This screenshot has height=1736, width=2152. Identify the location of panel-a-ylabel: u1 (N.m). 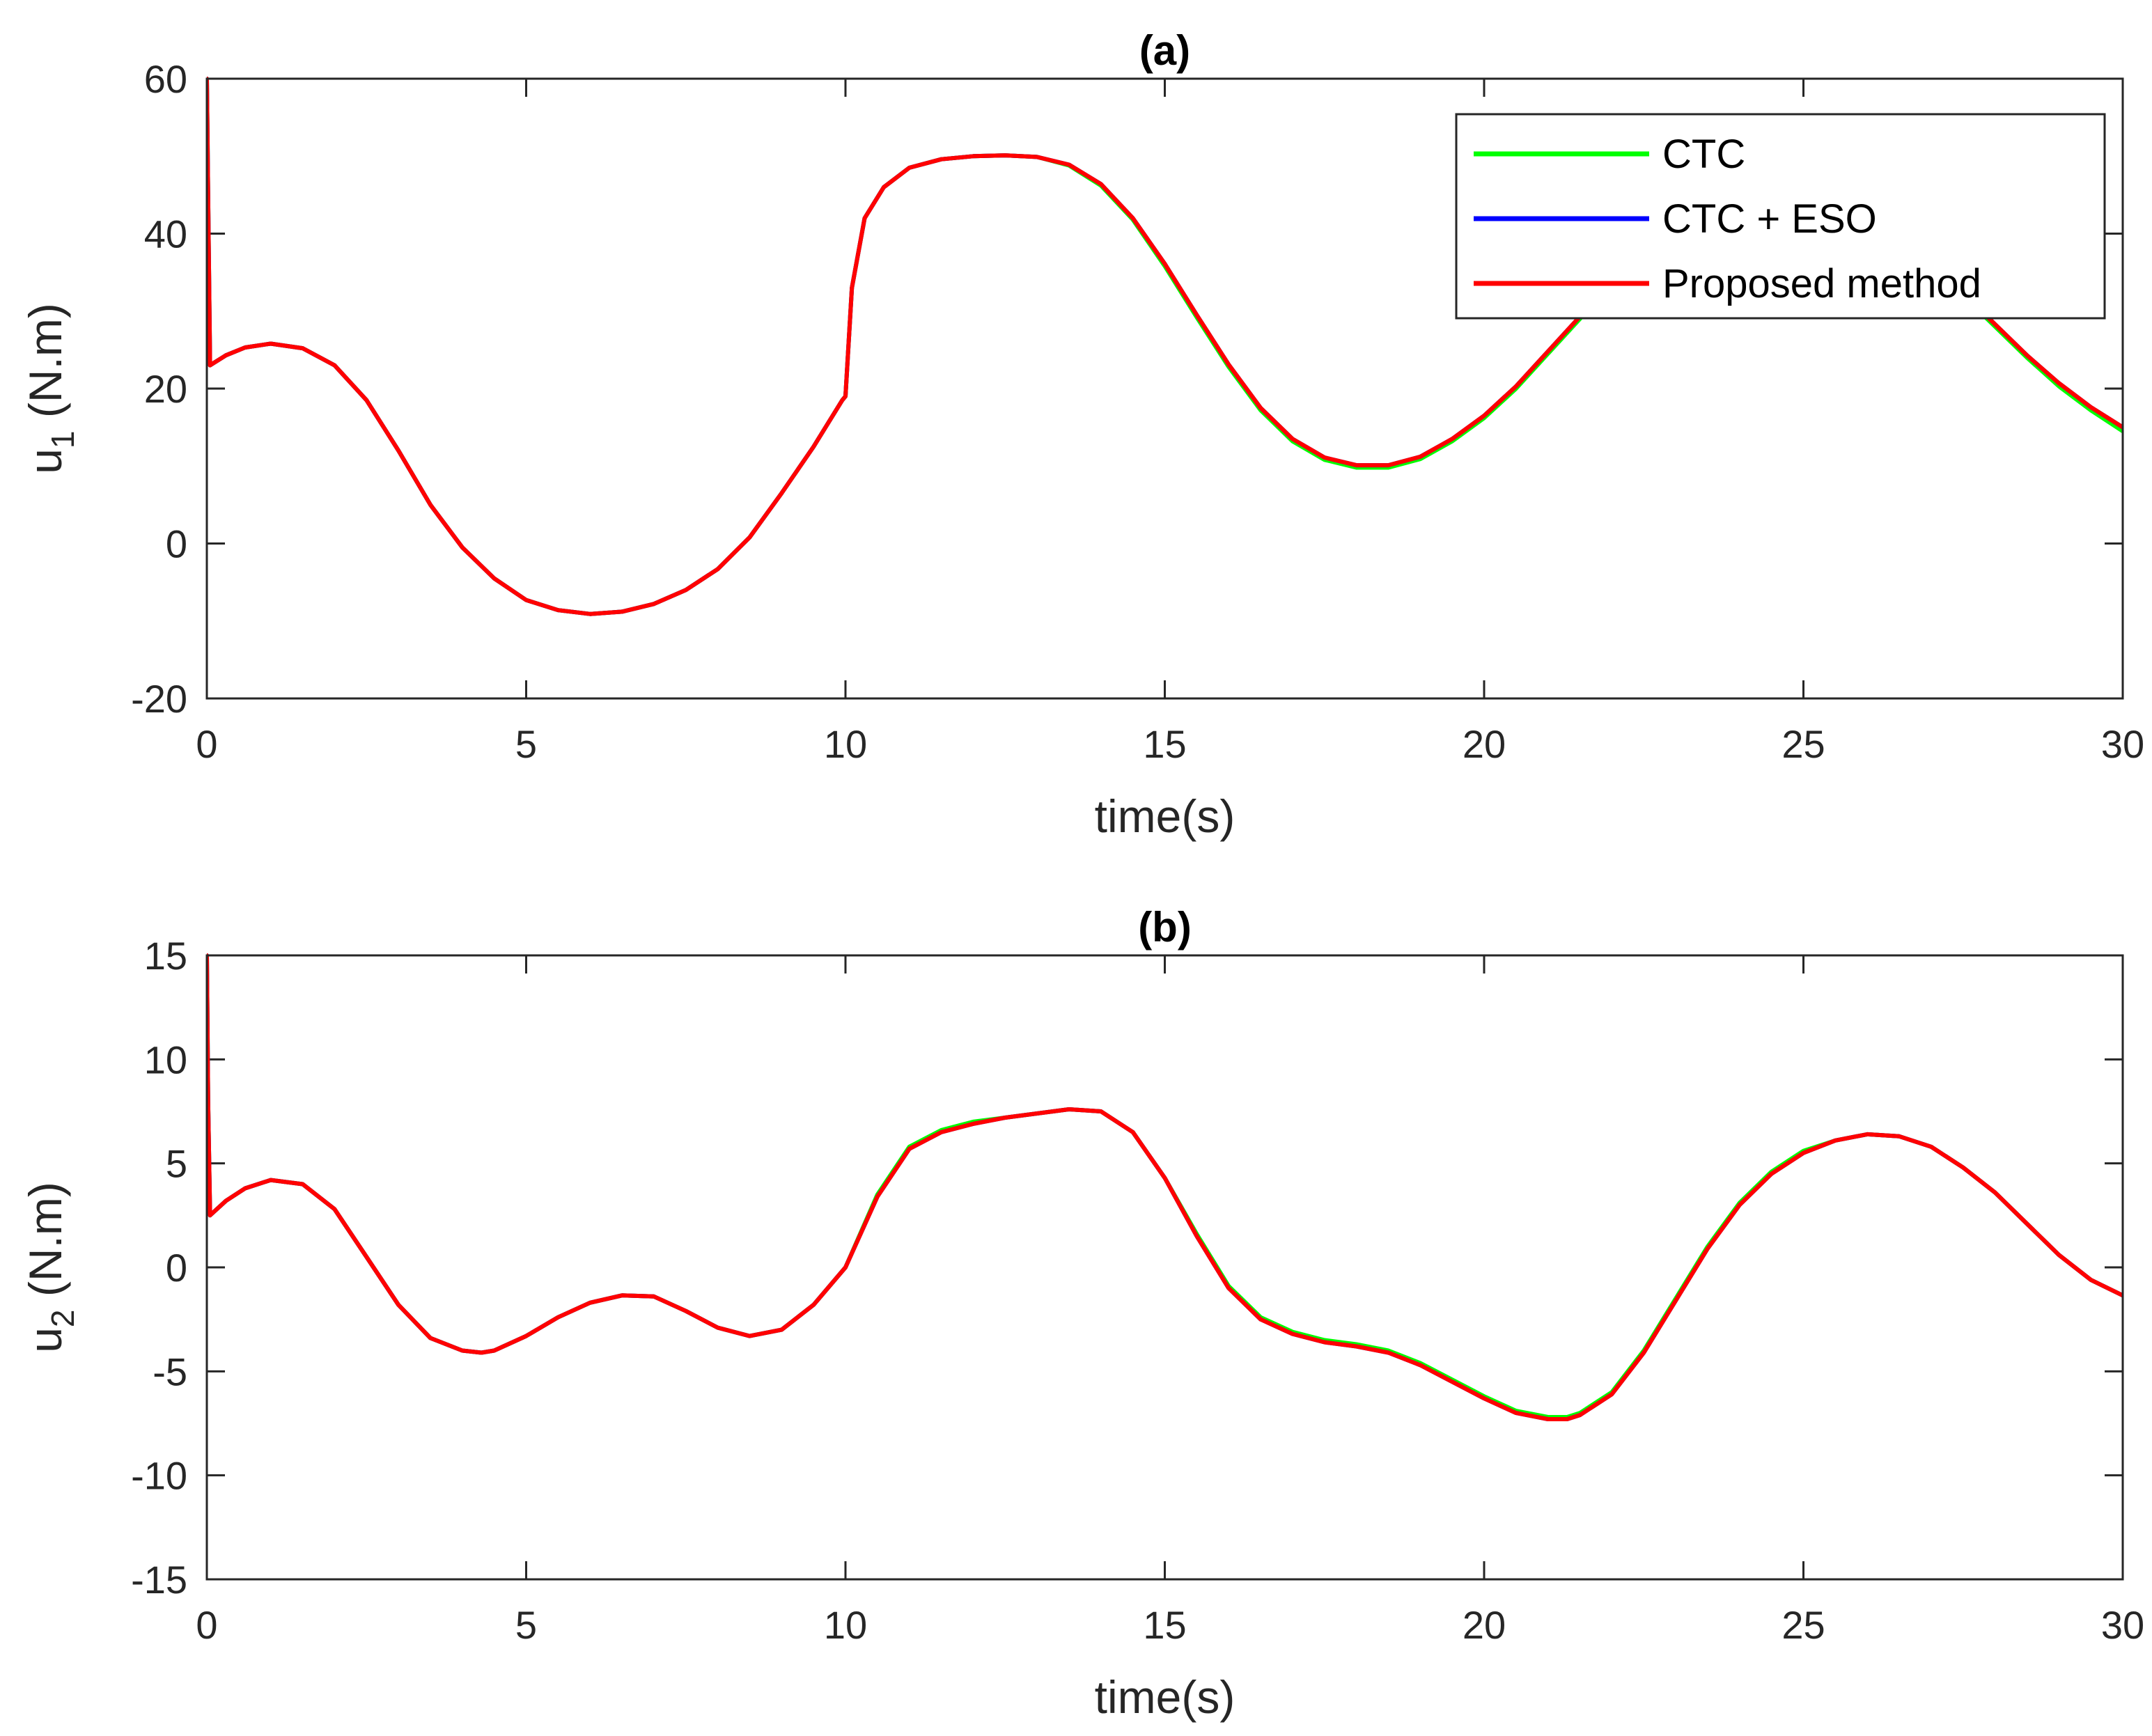
(50, 389).